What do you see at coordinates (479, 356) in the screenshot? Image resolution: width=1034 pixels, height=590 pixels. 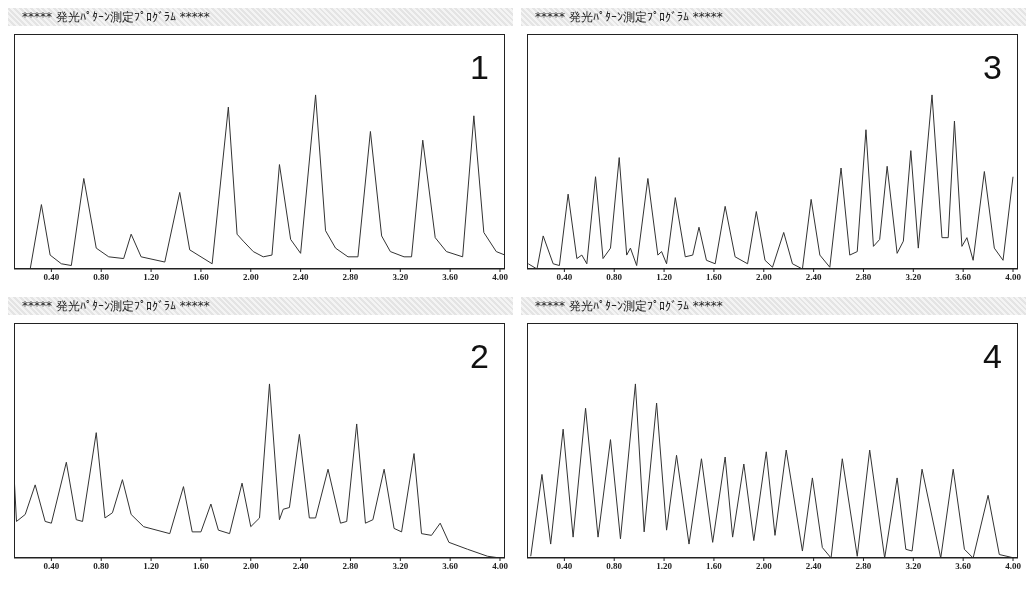 I see `text: 2` at bounding box center [479, 356].